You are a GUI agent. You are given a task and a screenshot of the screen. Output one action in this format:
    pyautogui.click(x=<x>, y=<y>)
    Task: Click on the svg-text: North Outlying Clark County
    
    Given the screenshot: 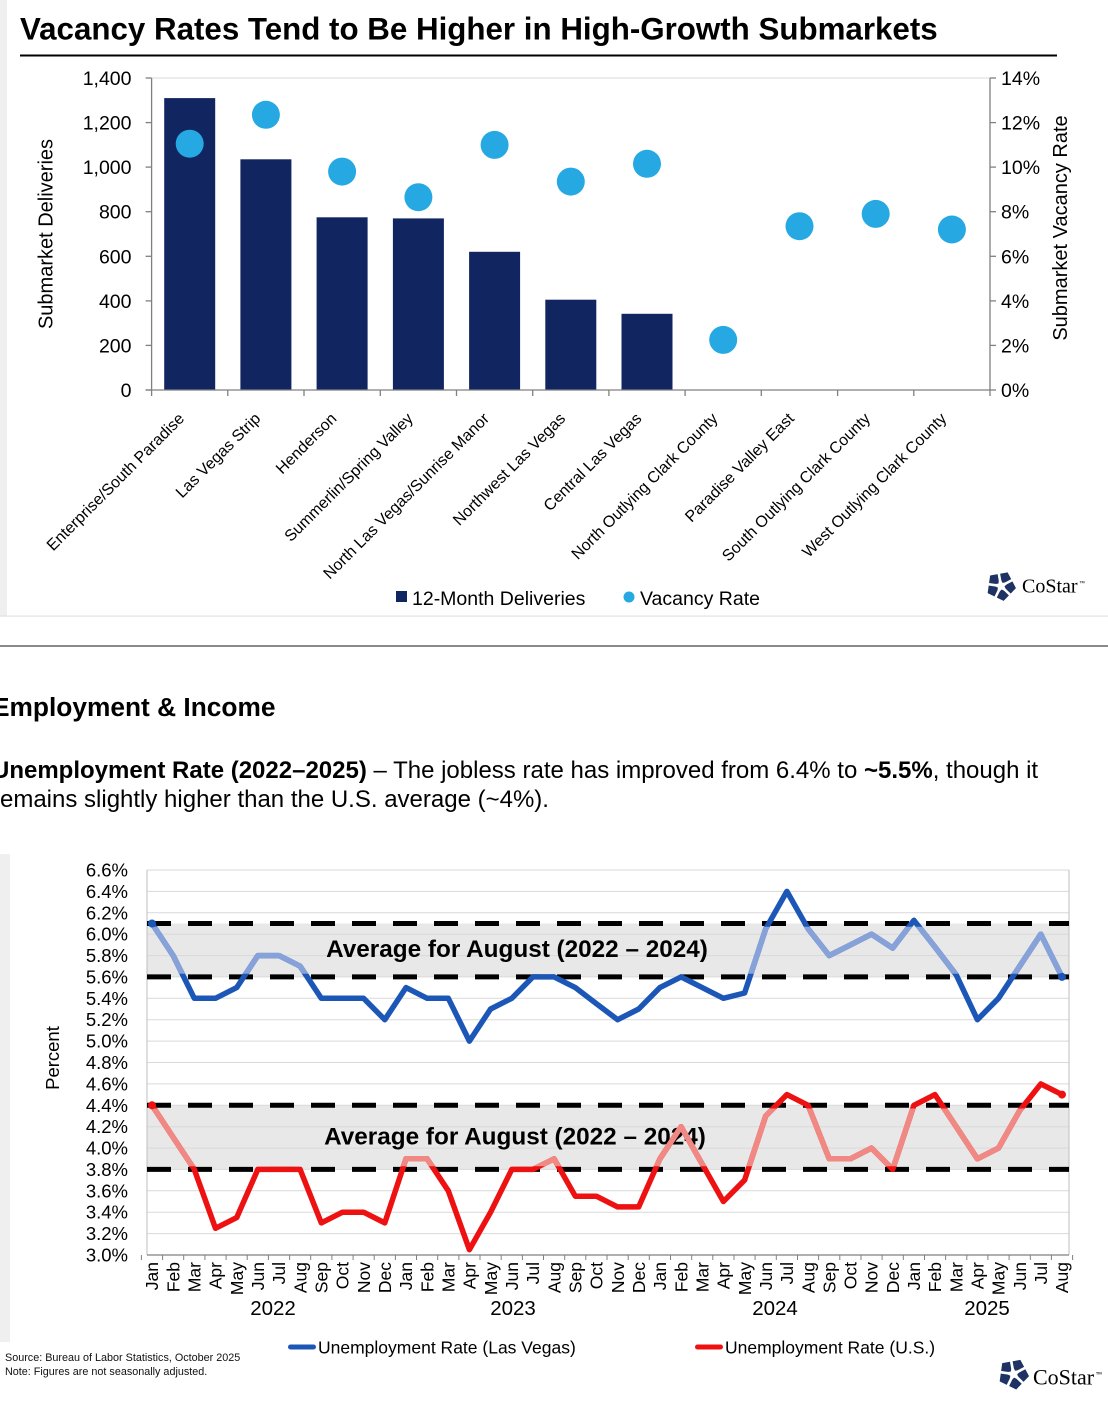 What is the action you would take?
    pyautogui.click(x=645, y=486)
    